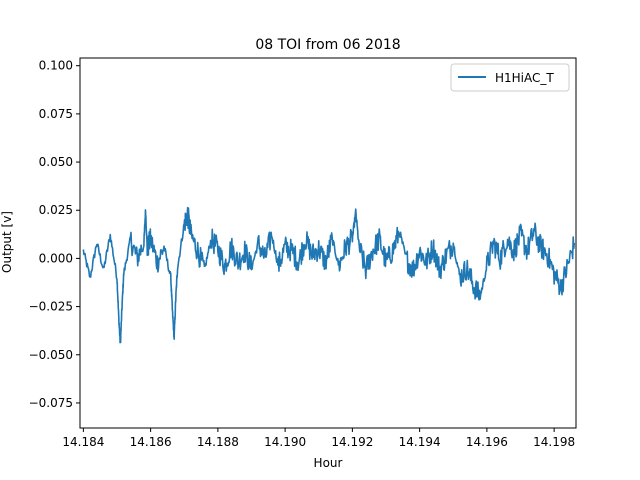  I want to click on x-tick-label: 14.190, so click(285, 442).